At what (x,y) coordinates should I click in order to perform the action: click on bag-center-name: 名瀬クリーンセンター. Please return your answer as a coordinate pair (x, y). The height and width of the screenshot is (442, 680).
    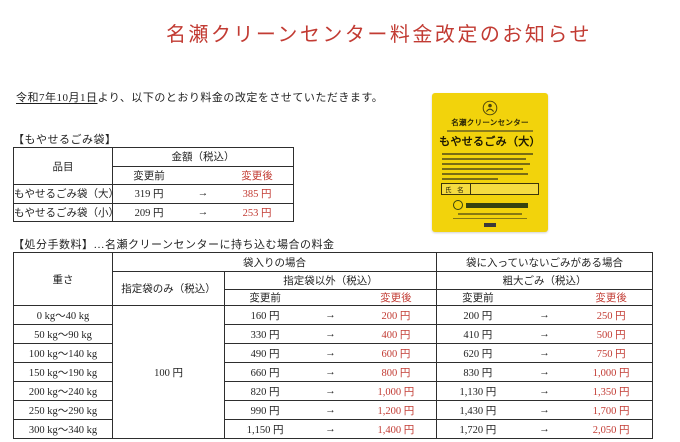
    Looking at the image, I should click on (490, 122).